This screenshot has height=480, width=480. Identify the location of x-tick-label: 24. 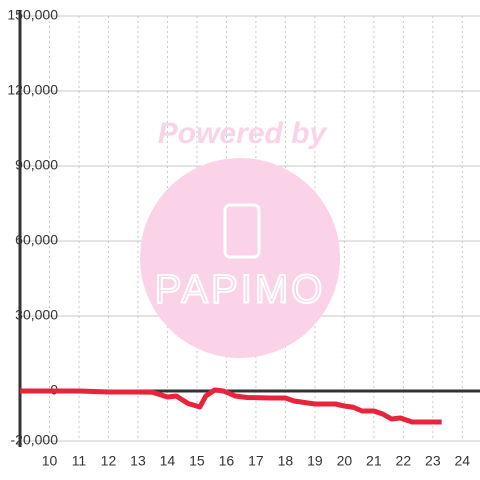
(463, 461).